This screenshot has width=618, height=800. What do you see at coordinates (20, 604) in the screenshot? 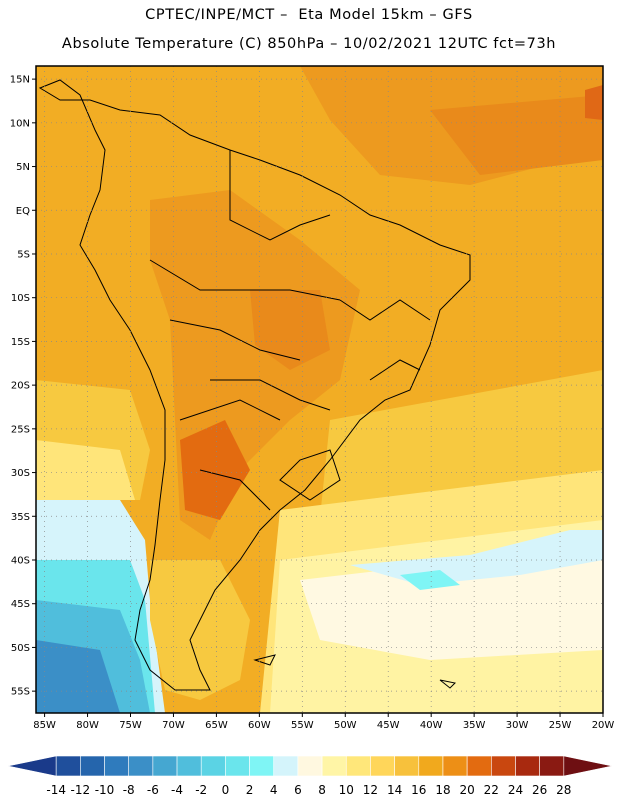
I see `lat-tick-label: 45S` at bounding box center [20, 604].